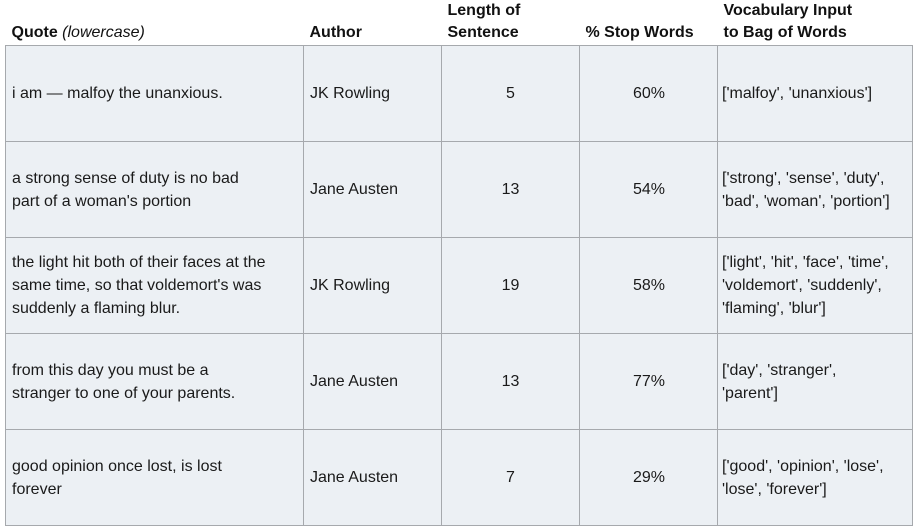 Image resolution: width=917 pixels, height=531 pixels. Describe the element at coordinates (103, 32) in the screenshot. I see `header-quote-note: (lowercase)` at that location.